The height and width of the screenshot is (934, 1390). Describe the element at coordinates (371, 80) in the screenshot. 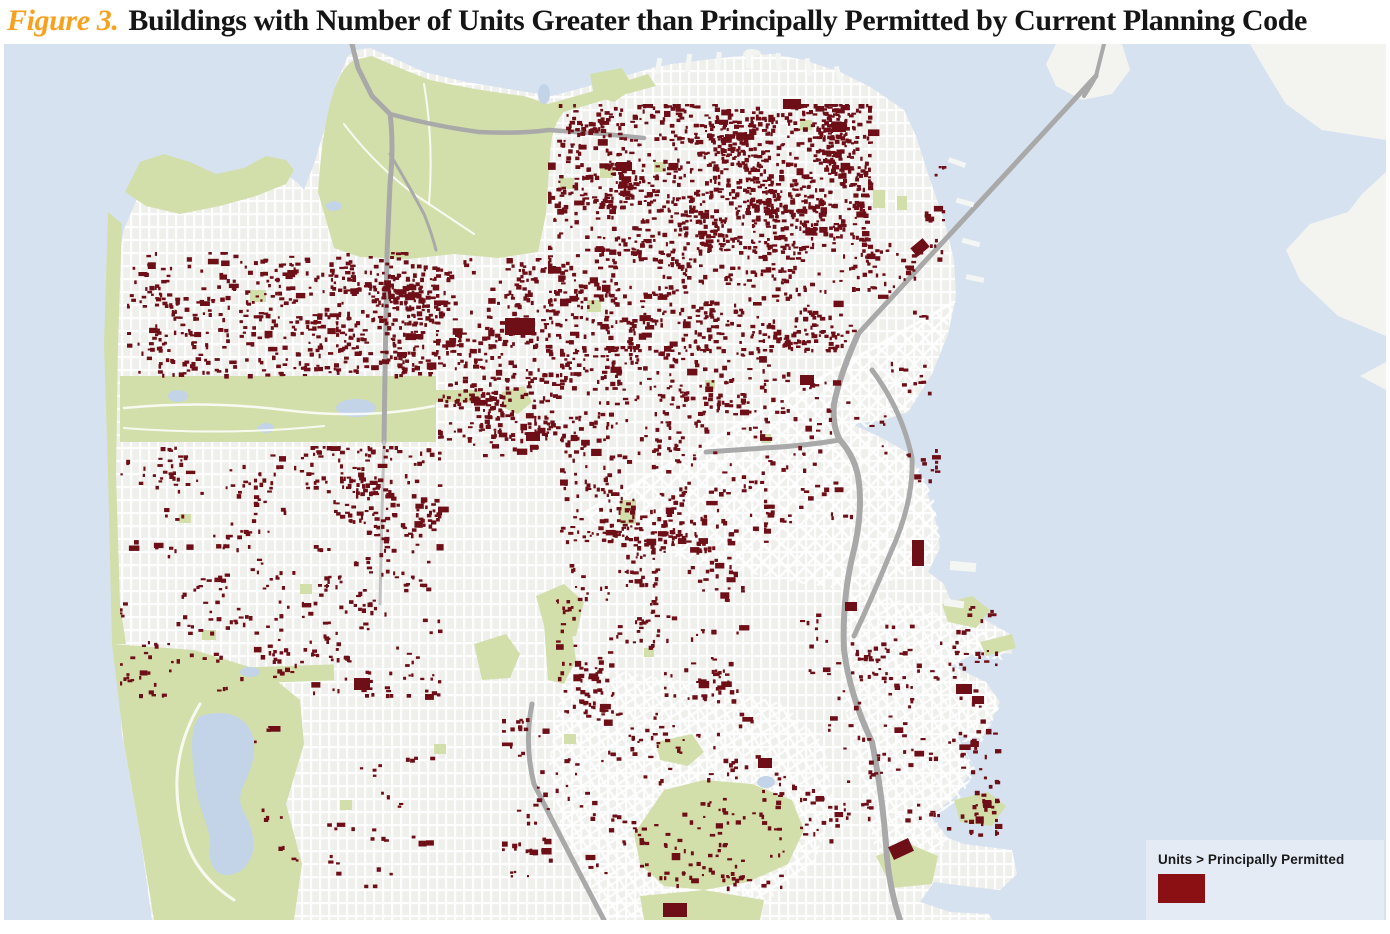

I see `golden-gate-bridge-approach` at that location.